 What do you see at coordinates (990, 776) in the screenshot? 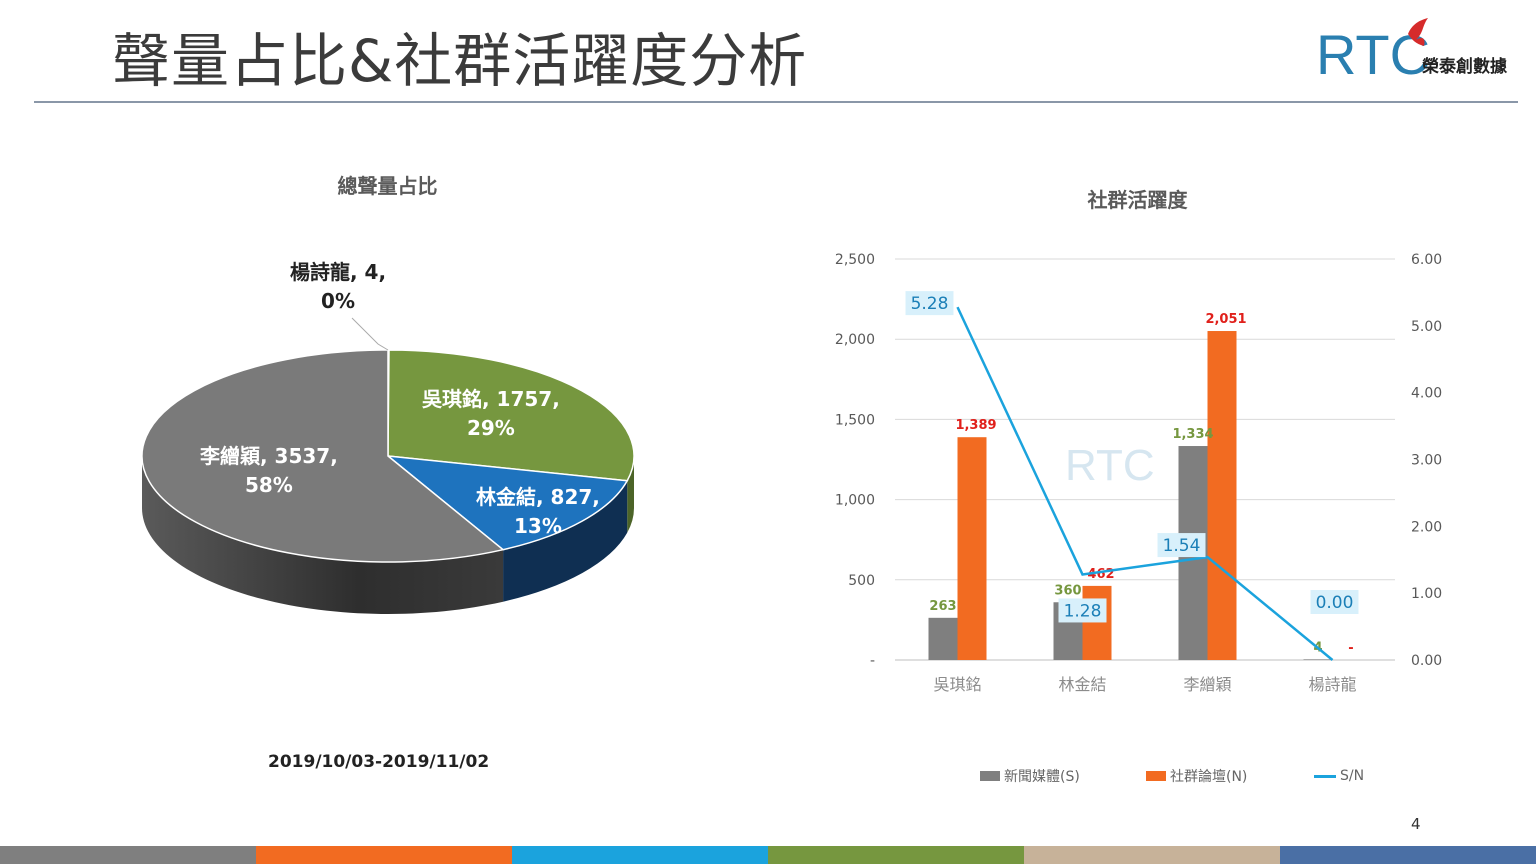
I see `legend-swatch-s` at bounding box center [990, 776].